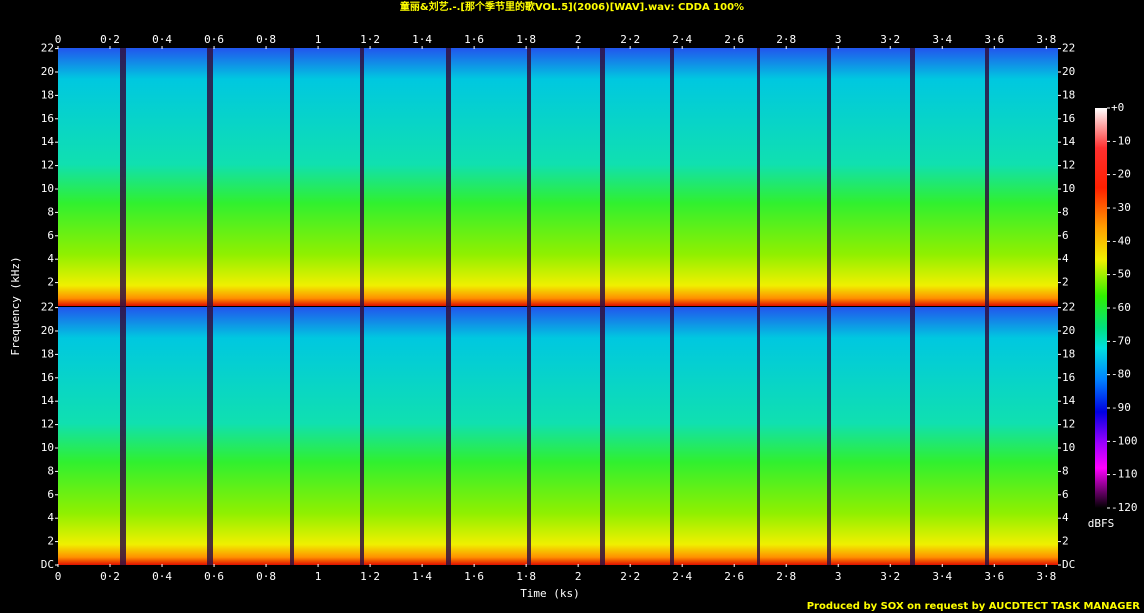 Image resolution: width=1144 pixels, height=613 pixels. I want to click on x-tick-label: 3·2, so click(890, 576).